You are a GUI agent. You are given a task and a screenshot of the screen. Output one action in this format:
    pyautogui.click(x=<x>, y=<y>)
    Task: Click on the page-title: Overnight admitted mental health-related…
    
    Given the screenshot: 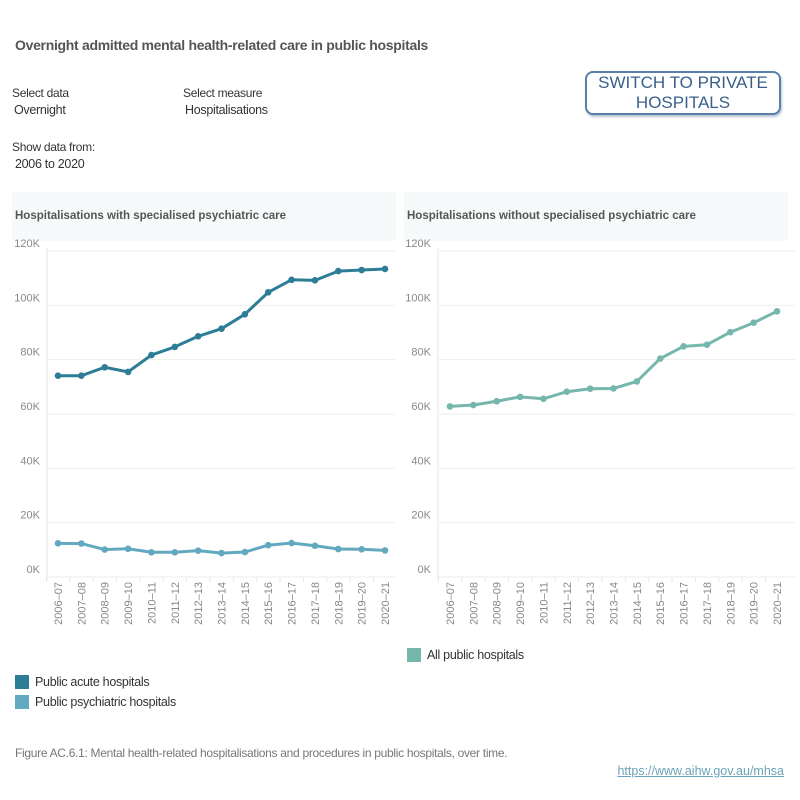 What is the action you would take?
    pyautogui.click(x=222, y=45)
    